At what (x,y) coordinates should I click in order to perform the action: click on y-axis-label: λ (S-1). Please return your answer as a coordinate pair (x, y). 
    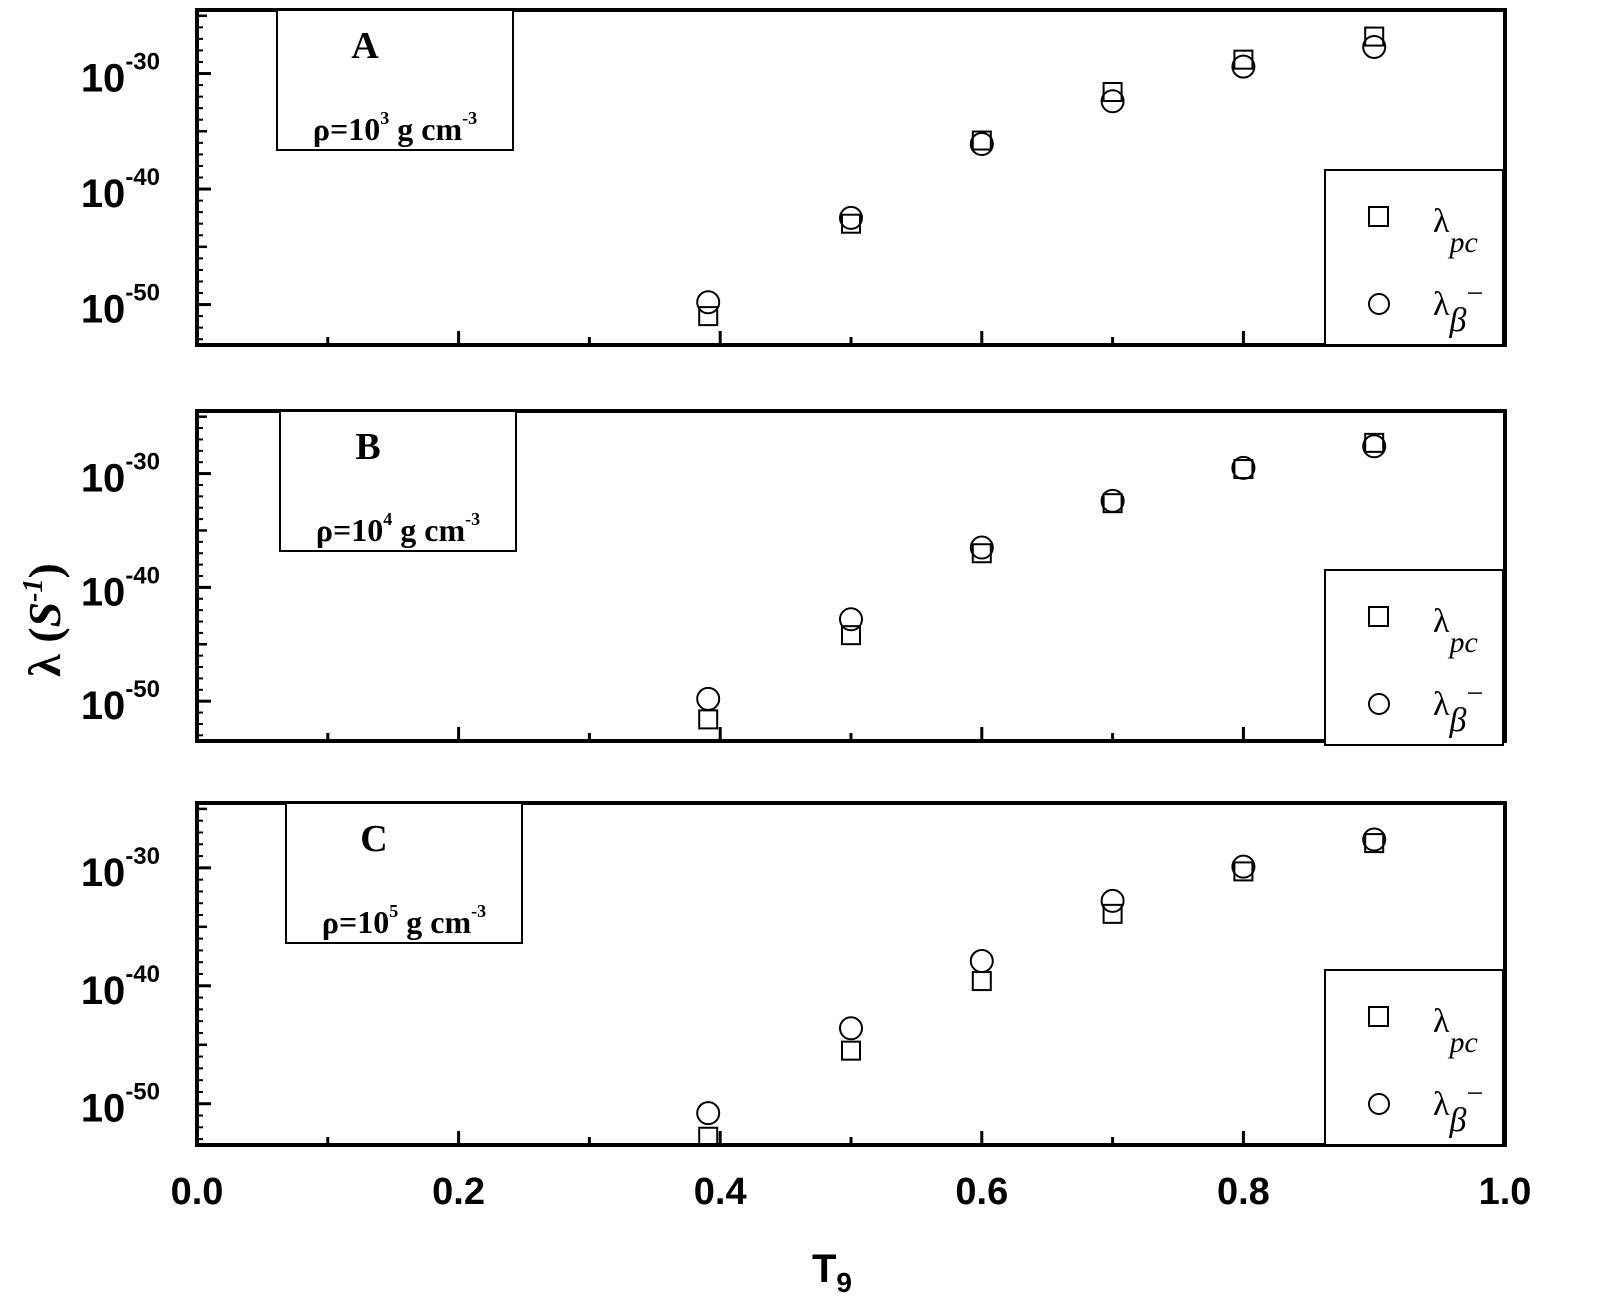
    Looking at the image, I should click on (44, 620).